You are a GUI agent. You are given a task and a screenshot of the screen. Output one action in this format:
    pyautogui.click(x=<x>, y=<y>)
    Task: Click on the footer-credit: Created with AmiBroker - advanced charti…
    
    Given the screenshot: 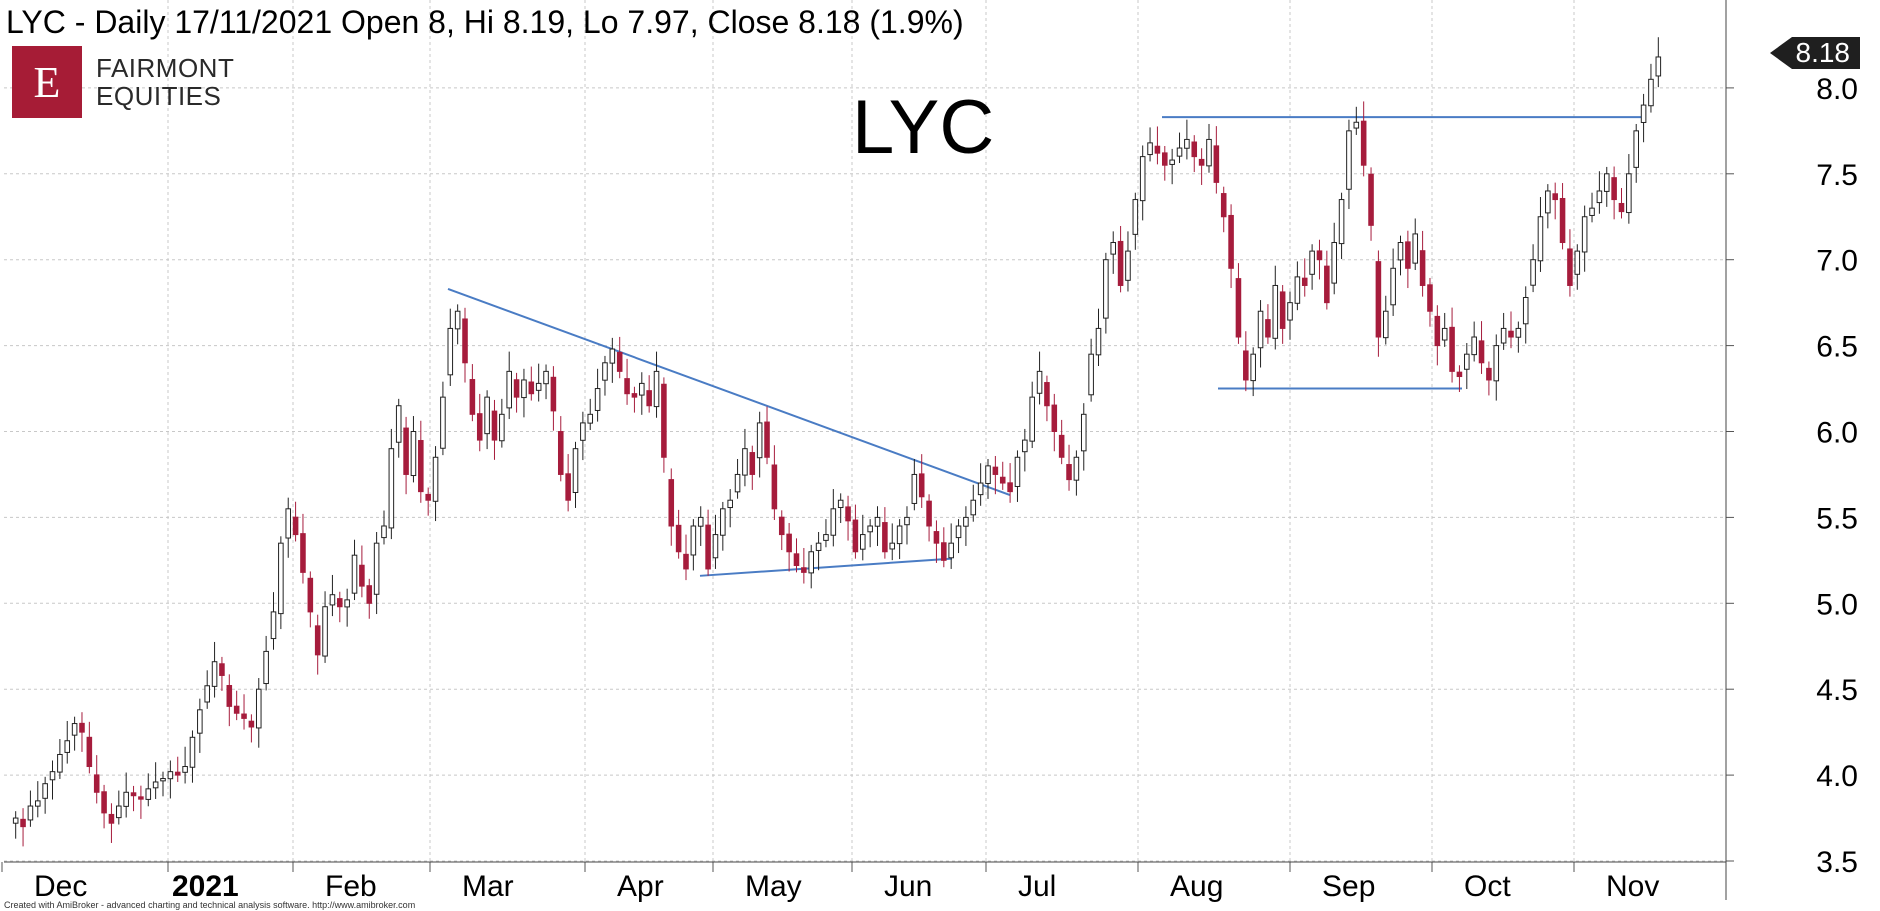 What is the action you would take?
    pyautogui.click(x=210, y=905)
    